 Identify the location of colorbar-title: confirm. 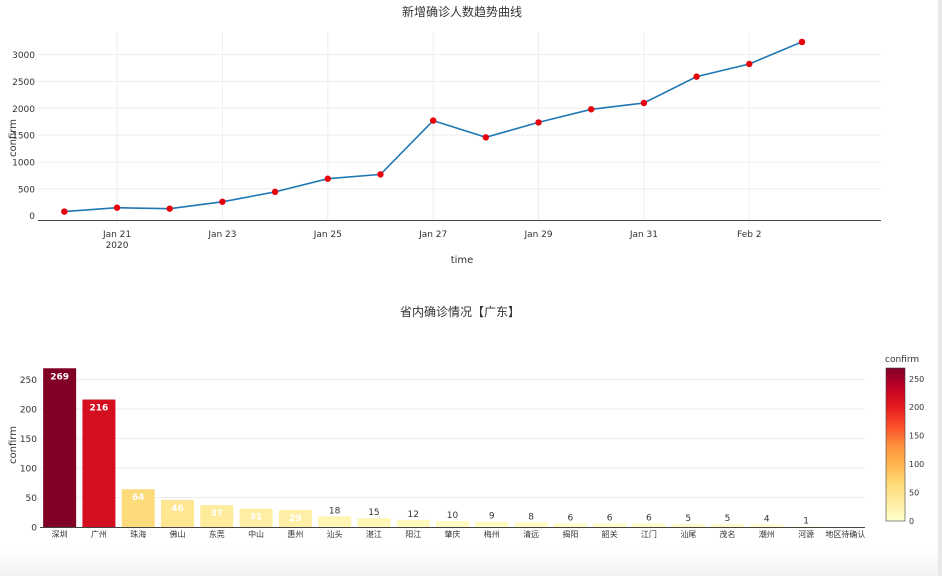
(902, 360).